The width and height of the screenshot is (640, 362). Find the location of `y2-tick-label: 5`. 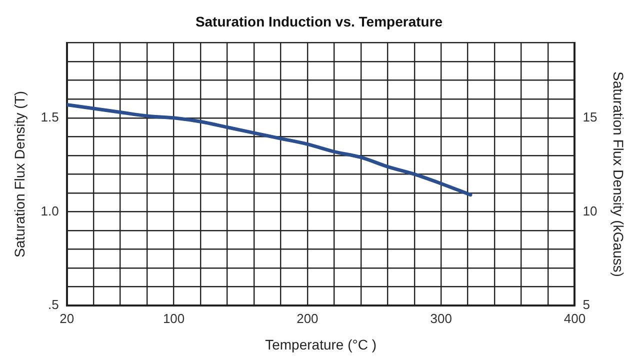

y2-tick-label: 5 is located at coordinates (586, 304).